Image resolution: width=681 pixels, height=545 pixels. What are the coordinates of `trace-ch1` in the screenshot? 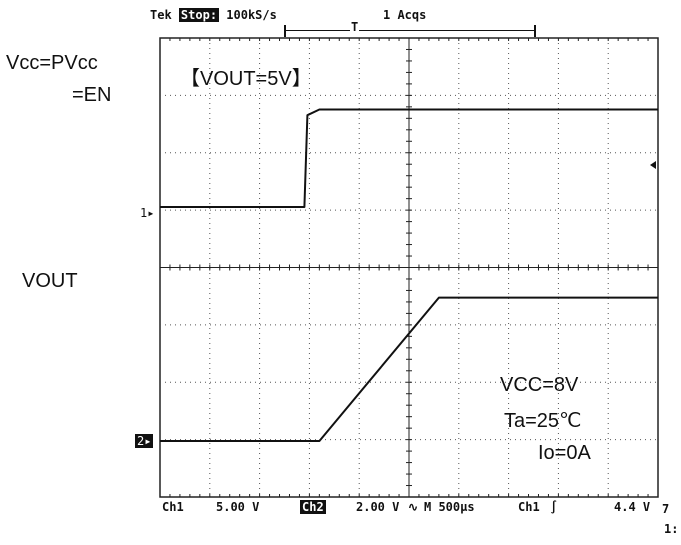 It's located at (409, 158).